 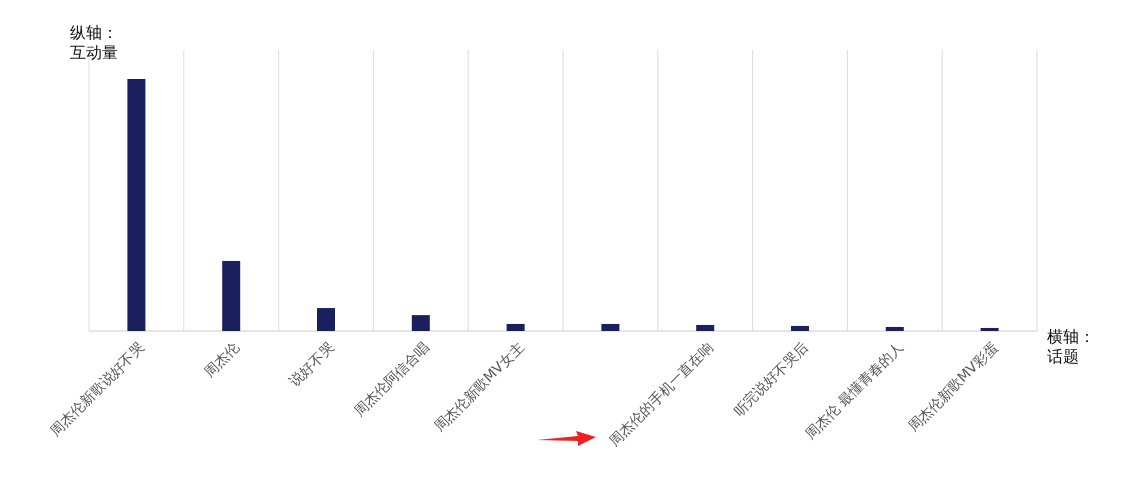 What do you see at coordinates (952, 386) in the screenshot?
I see `x-tick-label: 周杰伦新歌MV彩蛋` at bounding box center [952, 386].